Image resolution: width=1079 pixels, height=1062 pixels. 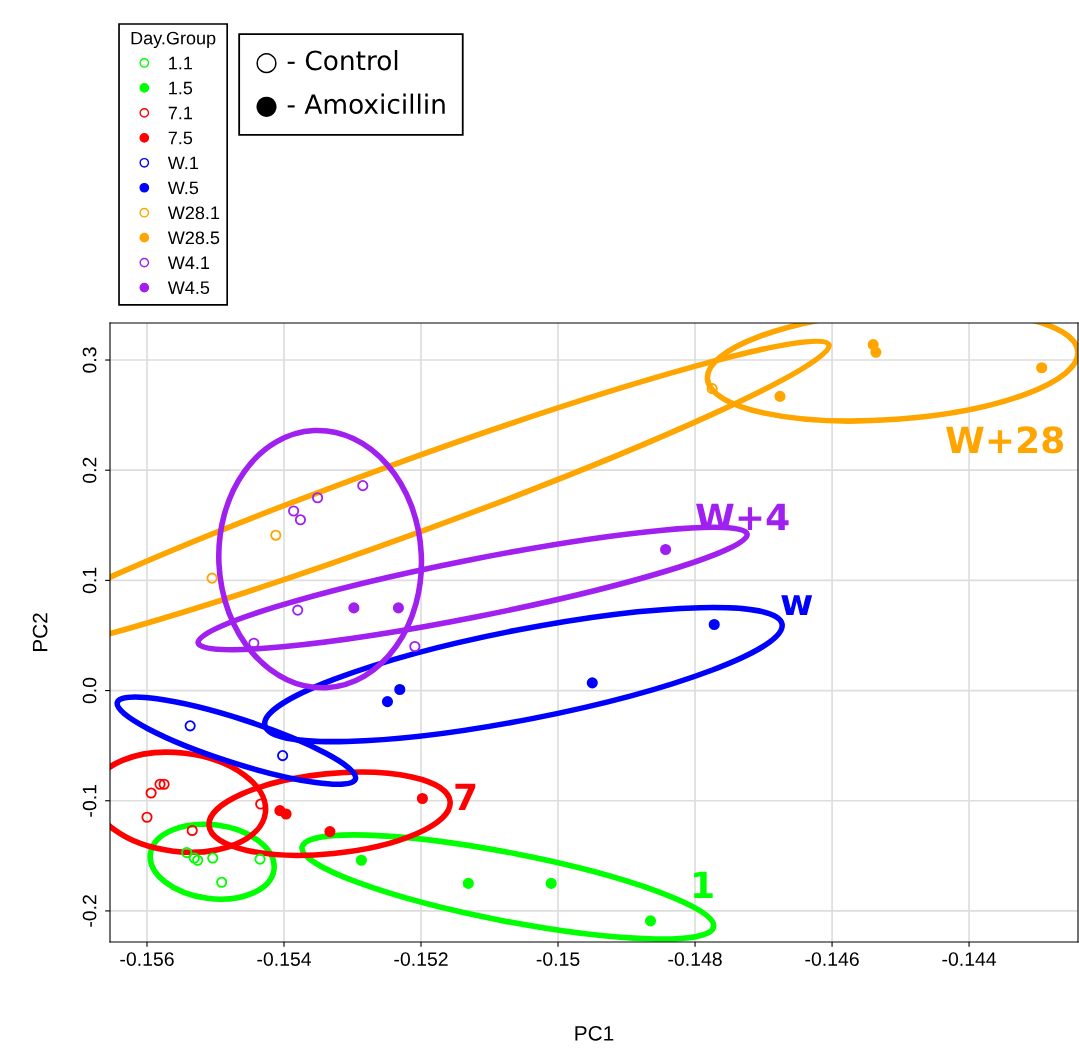 What do you see at coordinates (327, 62) in the screenshot?
I see `text: ○ - Control` at bounding box center [327, 62].